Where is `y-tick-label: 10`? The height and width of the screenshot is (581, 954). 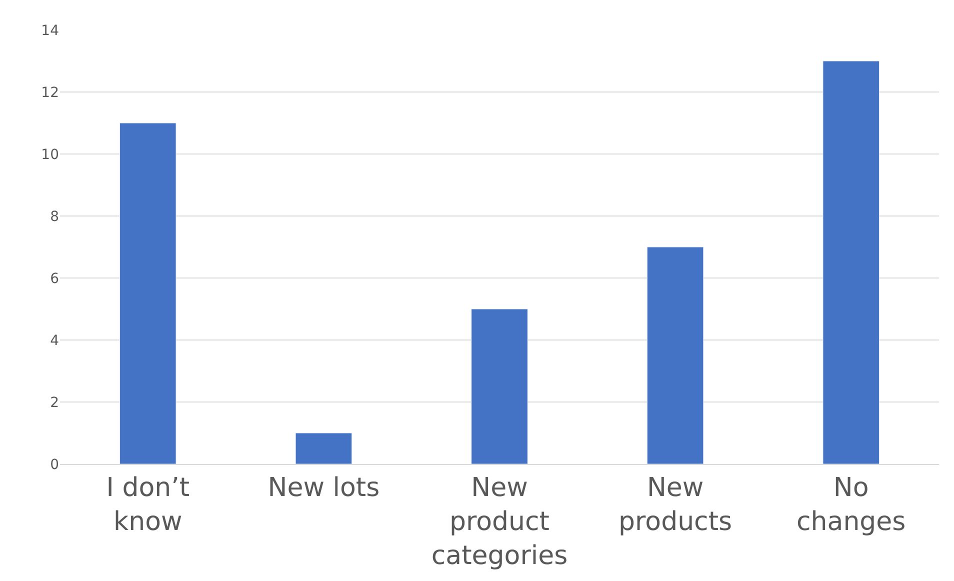 y-tick-label: 10 is located at coordinates (50, 154).